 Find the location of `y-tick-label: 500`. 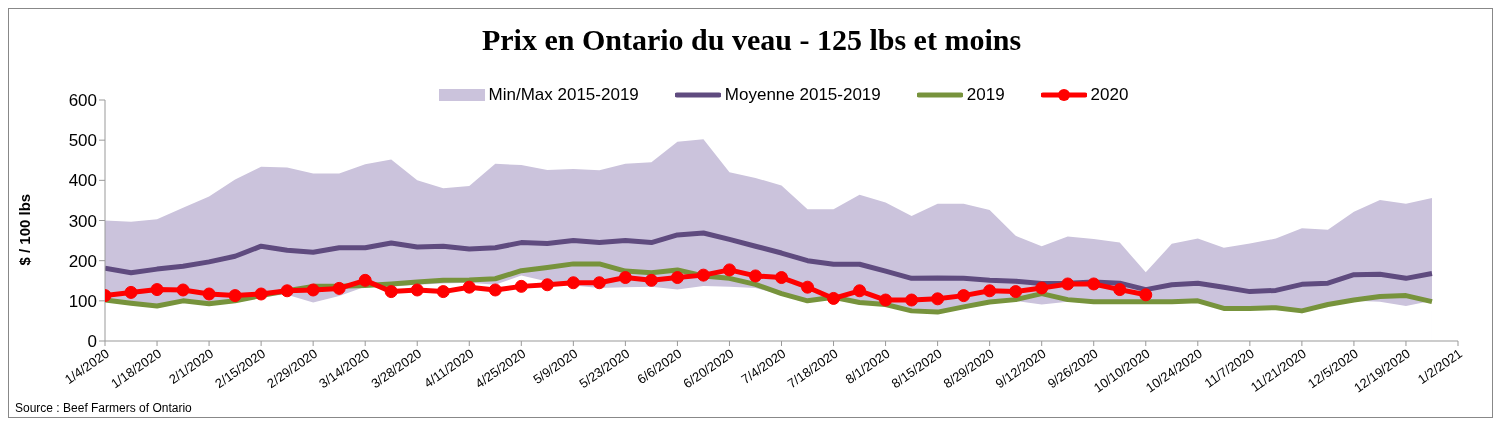

y-tick-label: 500 is located at coordinates (82, 141).